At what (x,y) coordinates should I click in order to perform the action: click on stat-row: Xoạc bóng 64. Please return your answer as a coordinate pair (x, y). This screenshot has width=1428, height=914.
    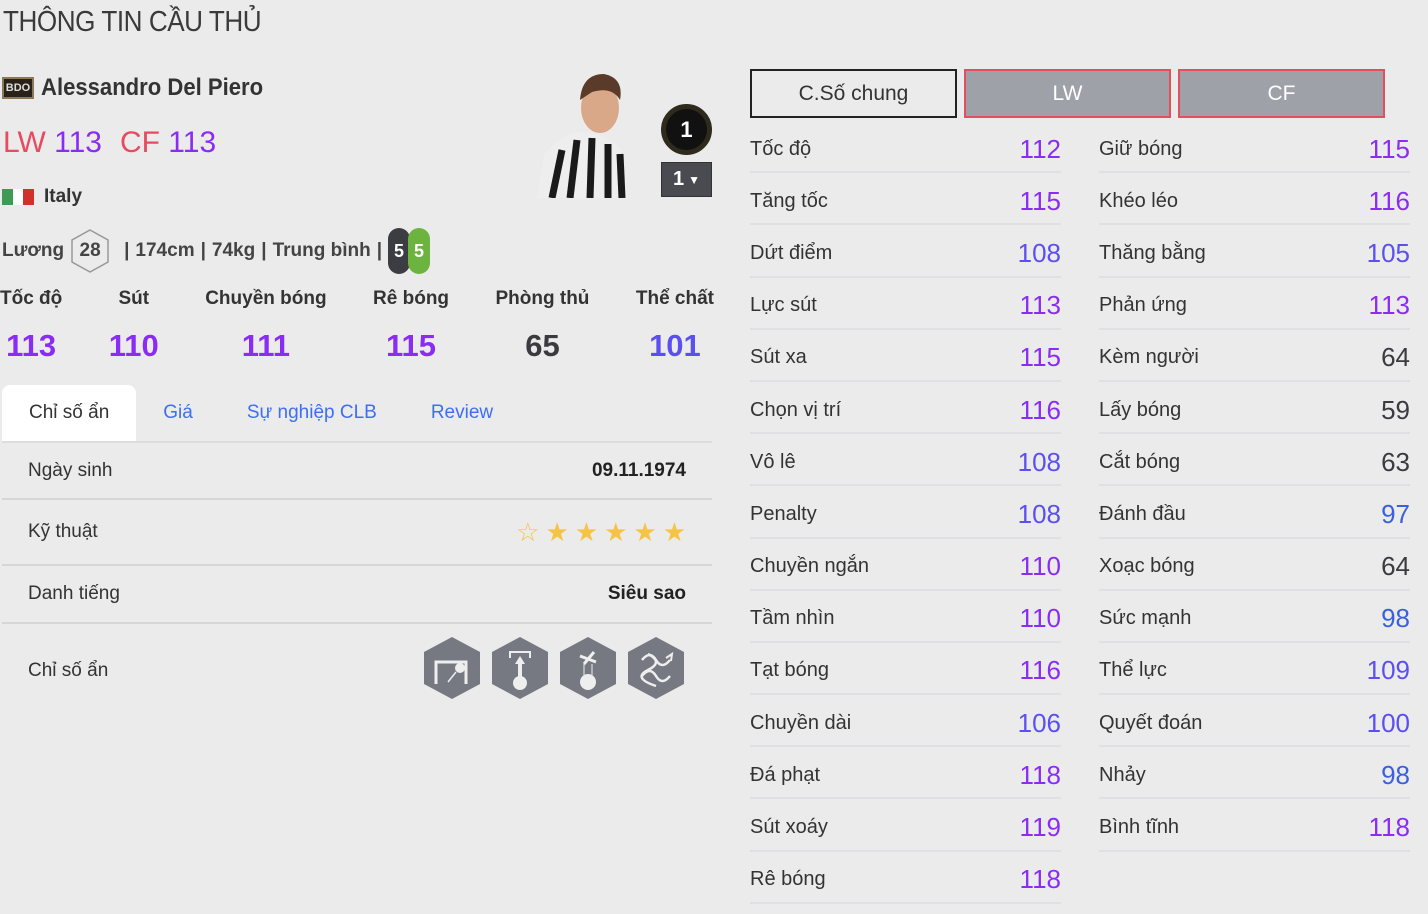
    Looking at the image, I should click on (1254, 565).